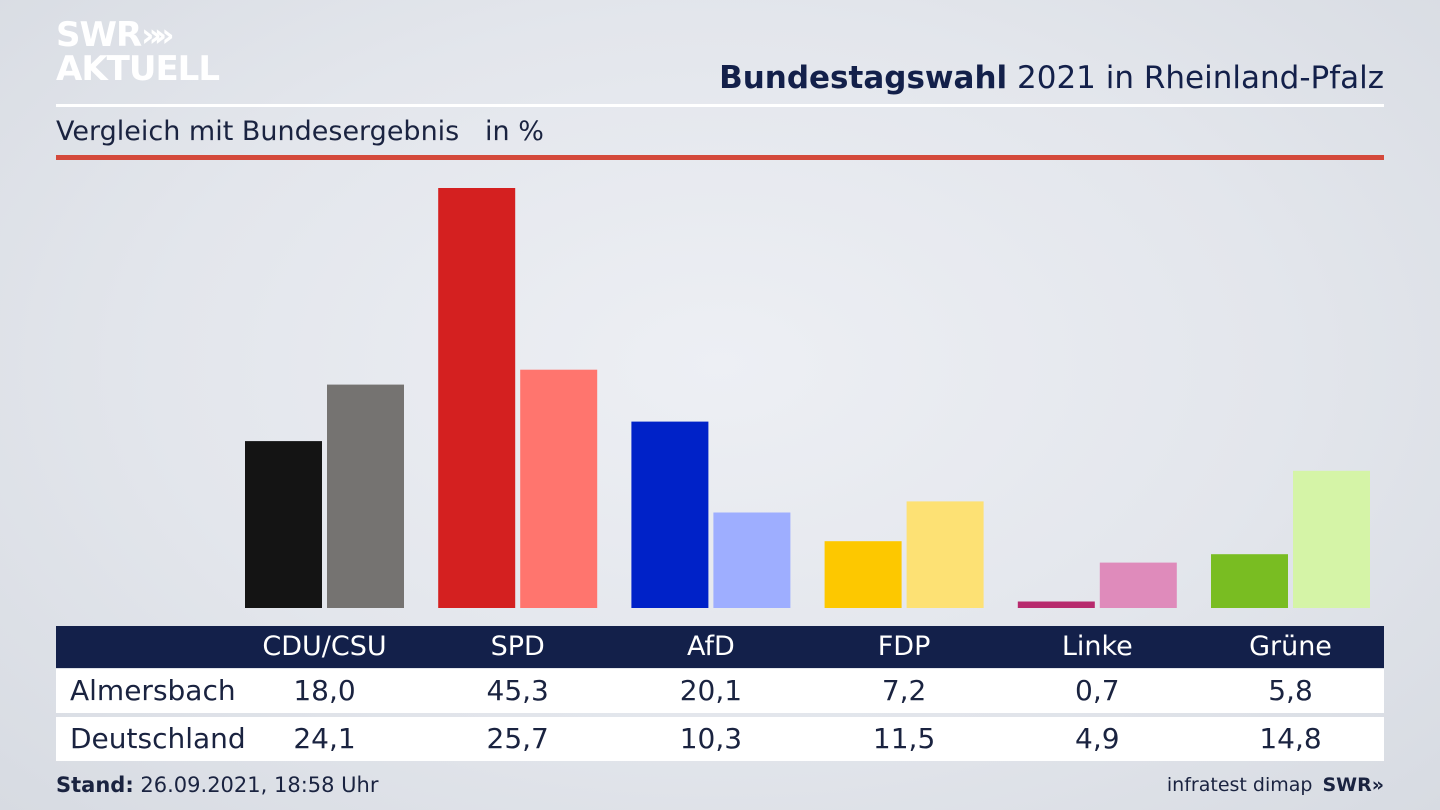 The width and height of the screenshot is (1440, 810). I want to click on timestamp-value: 26.09.2021, 18:58 Uhr, so click(256, 785).